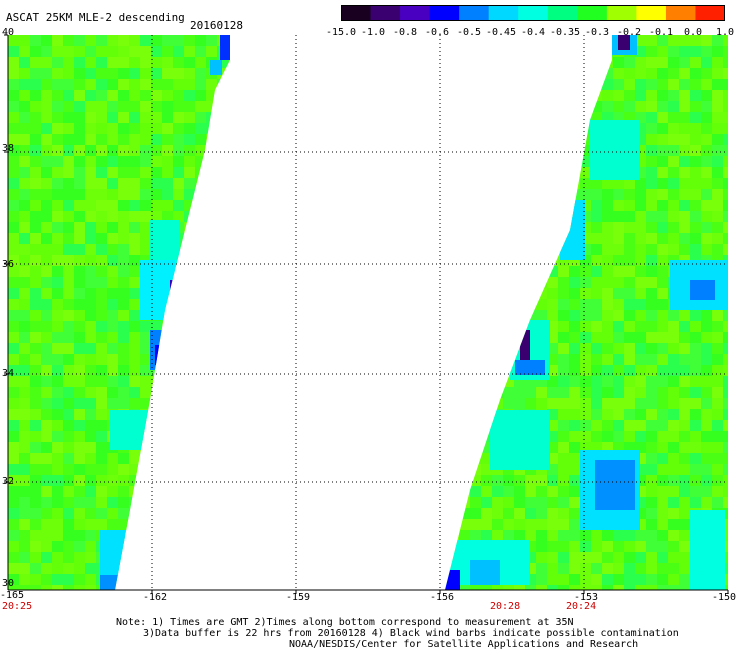 The height and width of the screenshot is (650, 740). Describe the element at coordinates (661, 32) in the screenshot. I see `colorbar-label: -0.1` at that location.